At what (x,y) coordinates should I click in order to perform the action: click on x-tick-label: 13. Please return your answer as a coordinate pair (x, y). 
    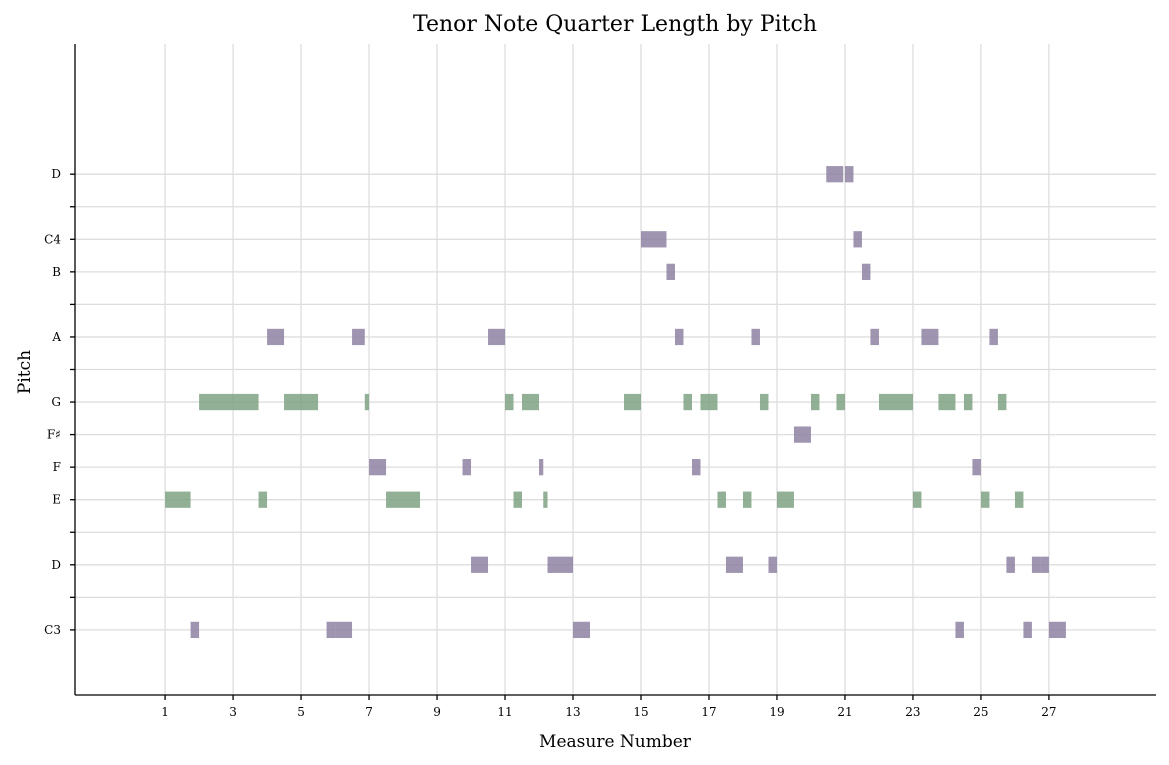
    Looking at the image, I should click on (572, 712).